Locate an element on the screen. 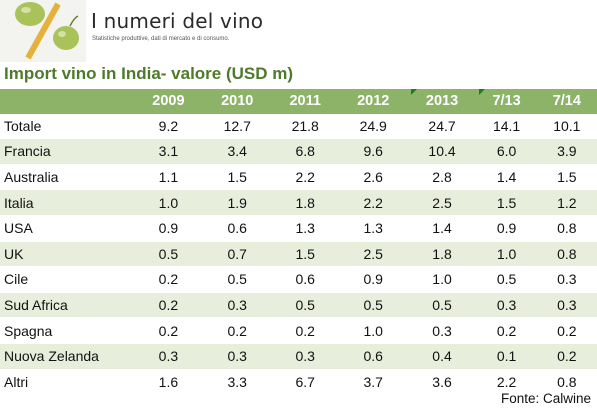 Image resolution: width=597 pixels, height=408 pixels. table-cell: 0.4 is located at coordinates (442, 356).